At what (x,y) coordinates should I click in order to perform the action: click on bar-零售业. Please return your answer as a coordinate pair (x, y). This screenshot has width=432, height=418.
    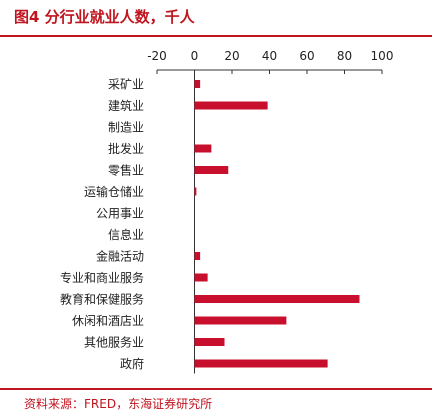
    Looking at the image, I should click on (211, 170).